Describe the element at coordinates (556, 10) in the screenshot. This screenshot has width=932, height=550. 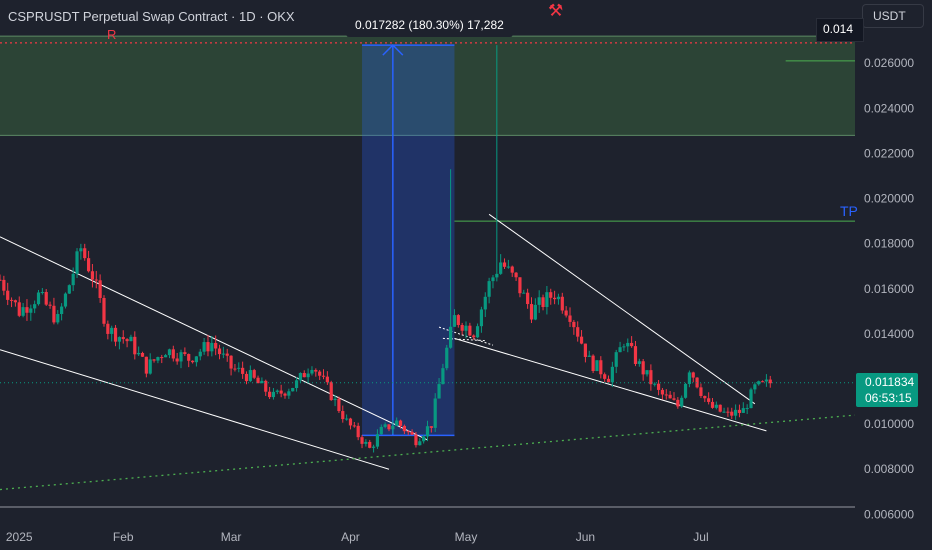
I see `hammer-icon: ⚒` at that location.